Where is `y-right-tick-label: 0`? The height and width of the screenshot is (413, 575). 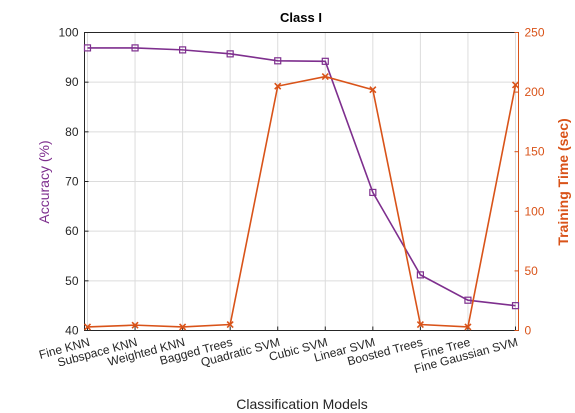
y-right-tick-label: 0 is located at coordinates (528, 331).